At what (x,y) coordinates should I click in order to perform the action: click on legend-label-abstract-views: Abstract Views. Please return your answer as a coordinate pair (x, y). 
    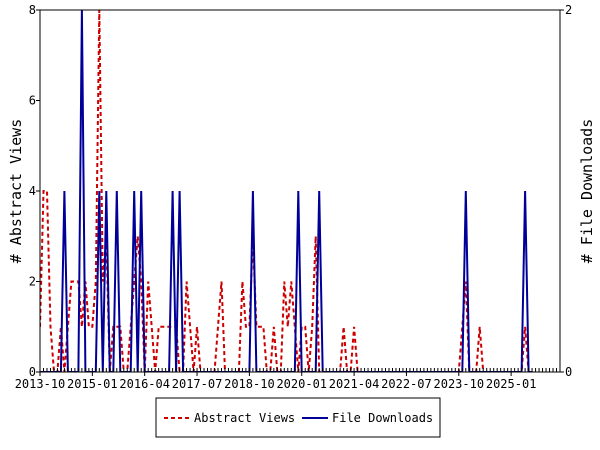
    Looking at the image, I should click on (244, 418).